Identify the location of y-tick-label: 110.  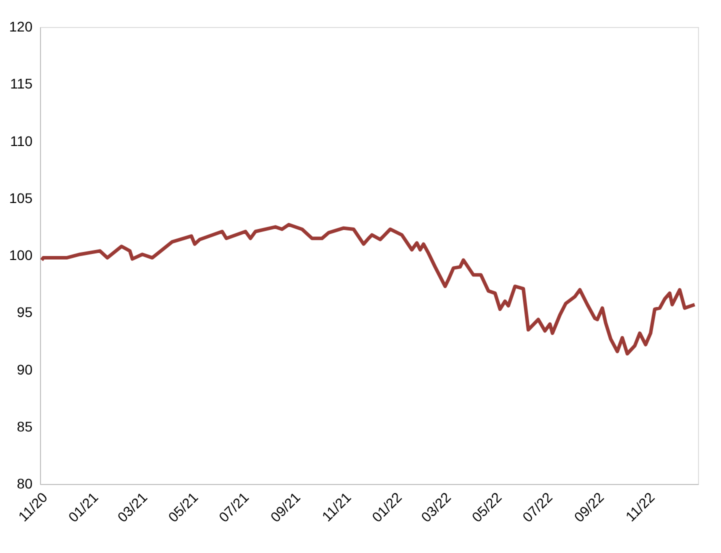
(21, 140).